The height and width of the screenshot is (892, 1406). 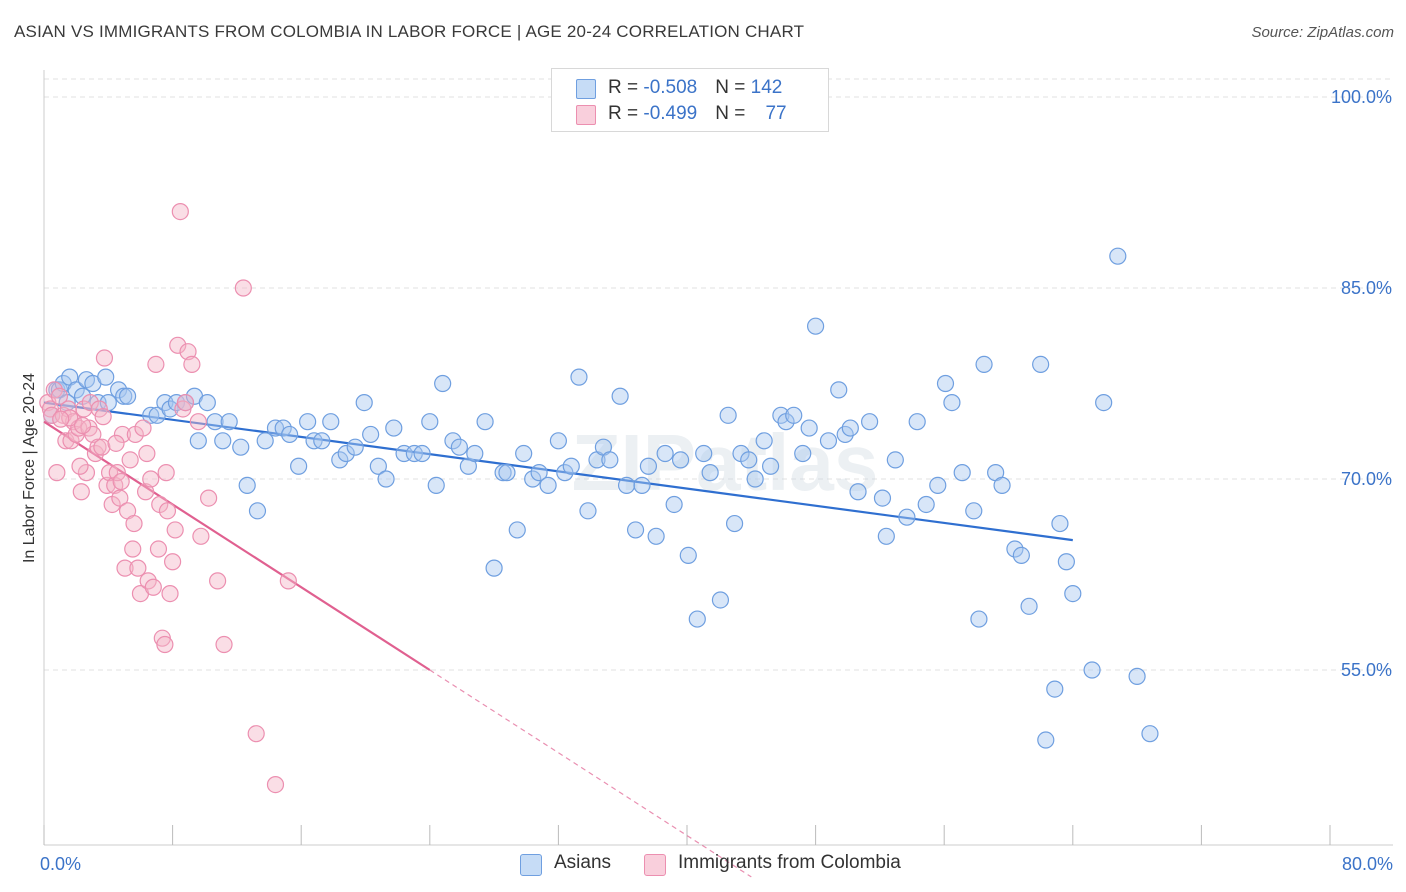 What do you see at coordinates (586, 89) in the screenshot?
I see `asians-swatch` at bounding box center [586, 89].